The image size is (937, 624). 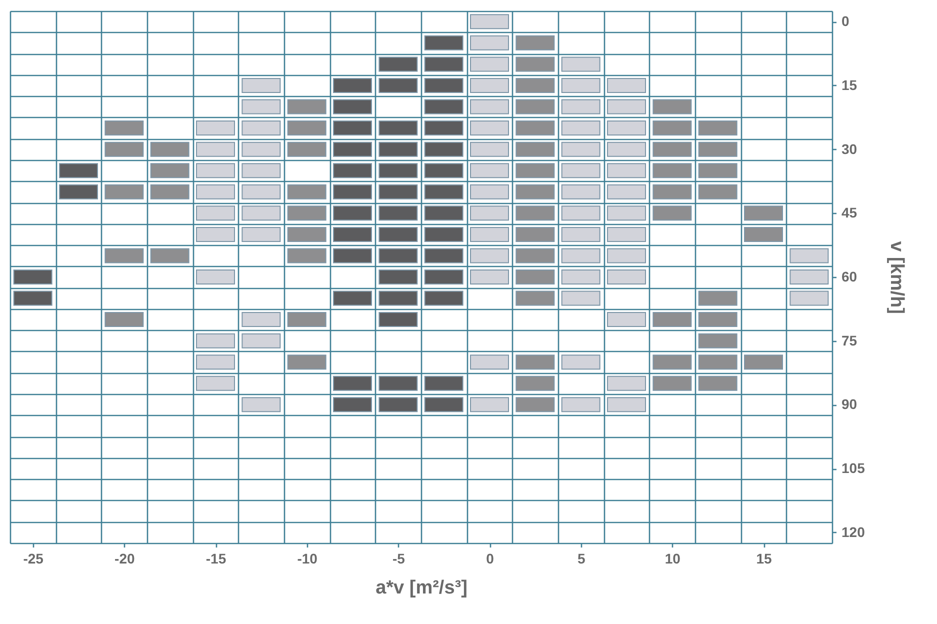 I want to click on y-tick-label: 90, so click(x=850, y=404).